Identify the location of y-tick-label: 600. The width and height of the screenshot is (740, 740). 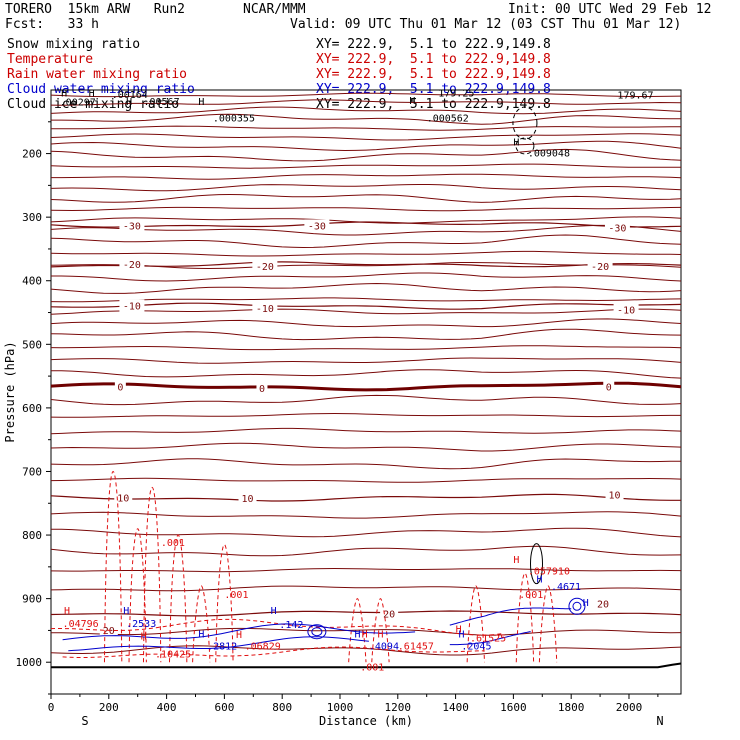
(32, 408).